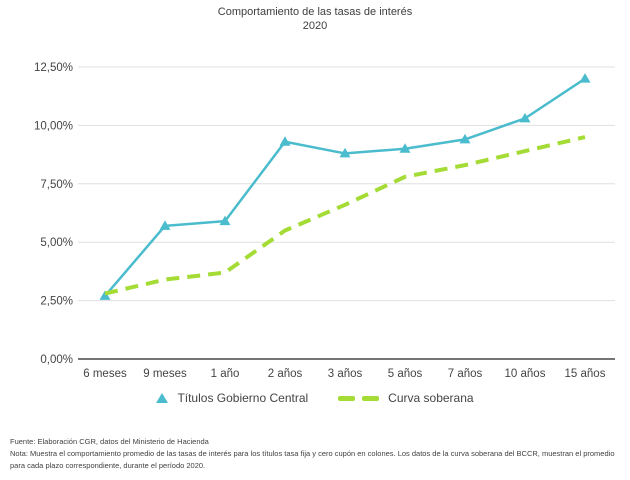 This screenshot has height=480, width=630. What do you see at coordinates (315, 398) in the screenshot?
I see `chart-legend: Títulos Gobierno Central Curva soberana` at bounding box center [315, 398].